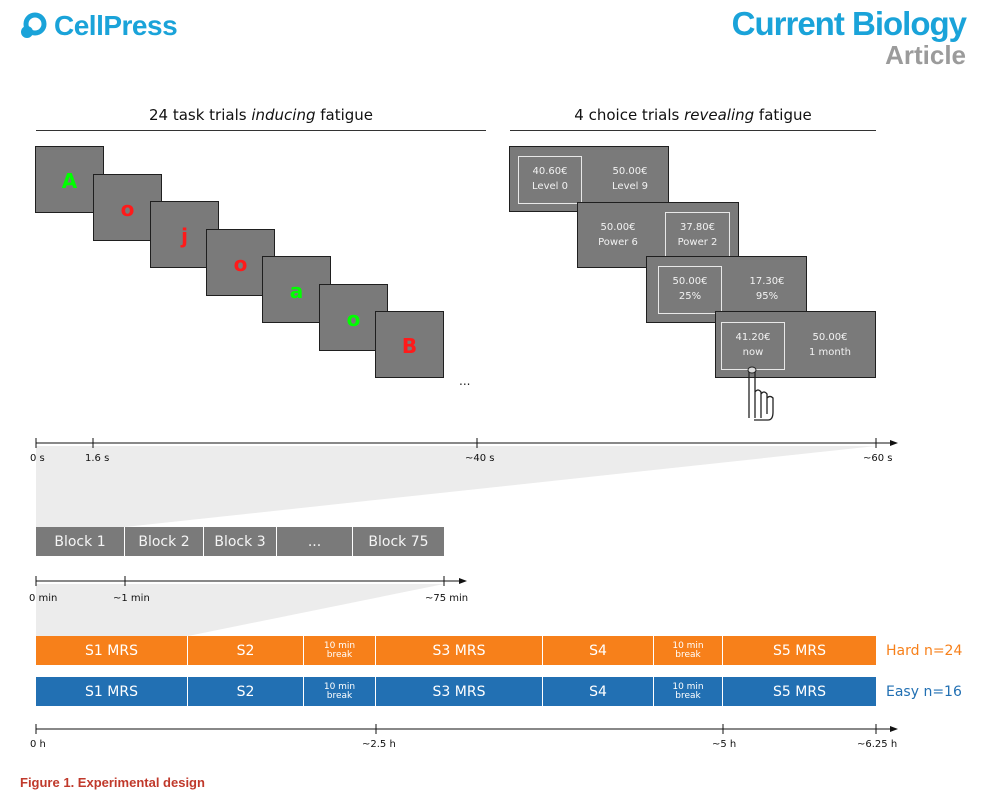 The height and width of the screenshot is (796, 984). Describe the element at coordinates (447, 598) in the screenshot. I see `block-tick-2: ~75 min` at that location.